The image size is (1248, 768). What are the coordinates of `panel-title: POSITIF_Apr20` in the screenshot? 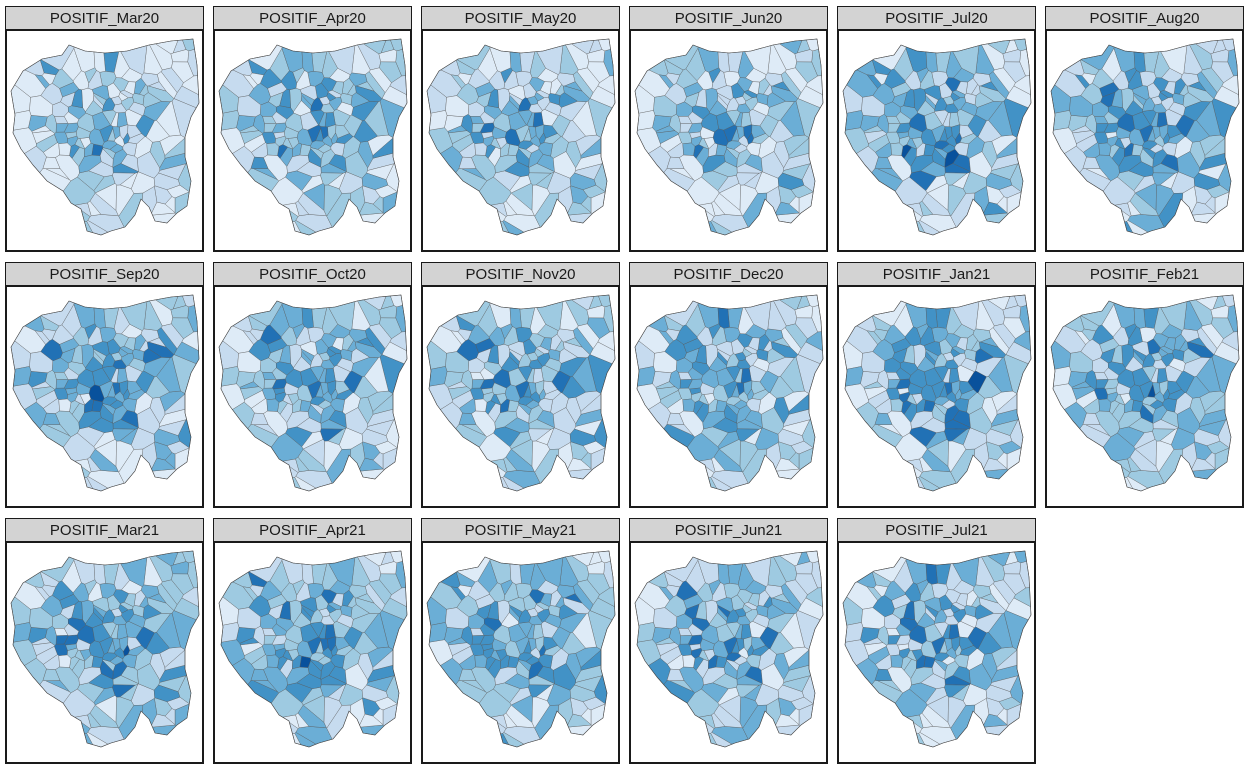 It's located at (312, 18).